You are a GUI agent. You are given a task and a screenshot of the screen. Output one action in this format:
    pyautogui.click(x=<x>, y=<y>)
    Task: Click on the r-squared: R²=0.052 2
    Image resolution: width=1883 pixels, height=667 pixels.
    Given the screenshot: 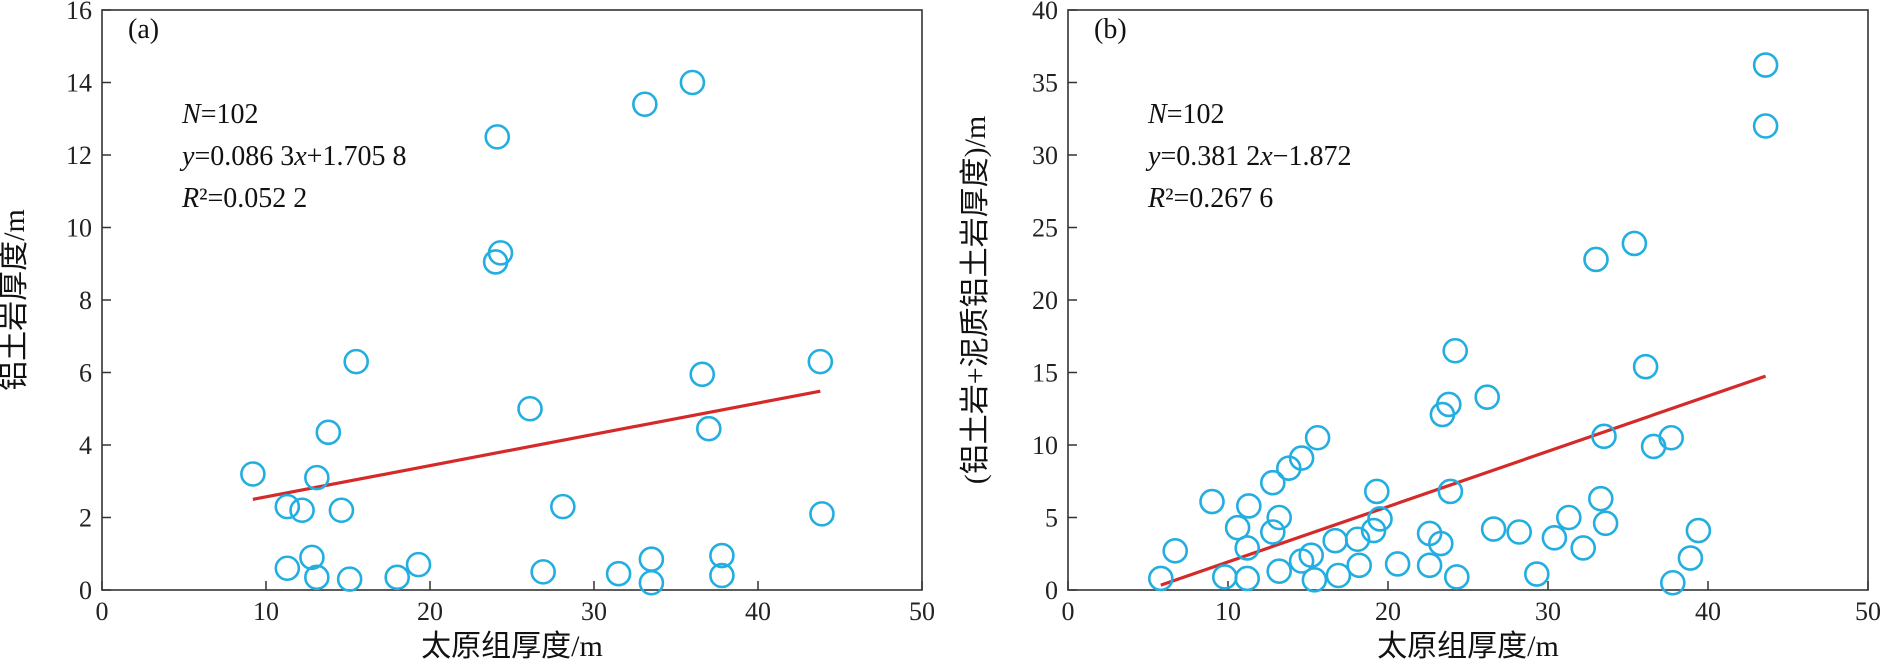 What is the action you would take?
    pyautogui.click(x=244, y=198)
    